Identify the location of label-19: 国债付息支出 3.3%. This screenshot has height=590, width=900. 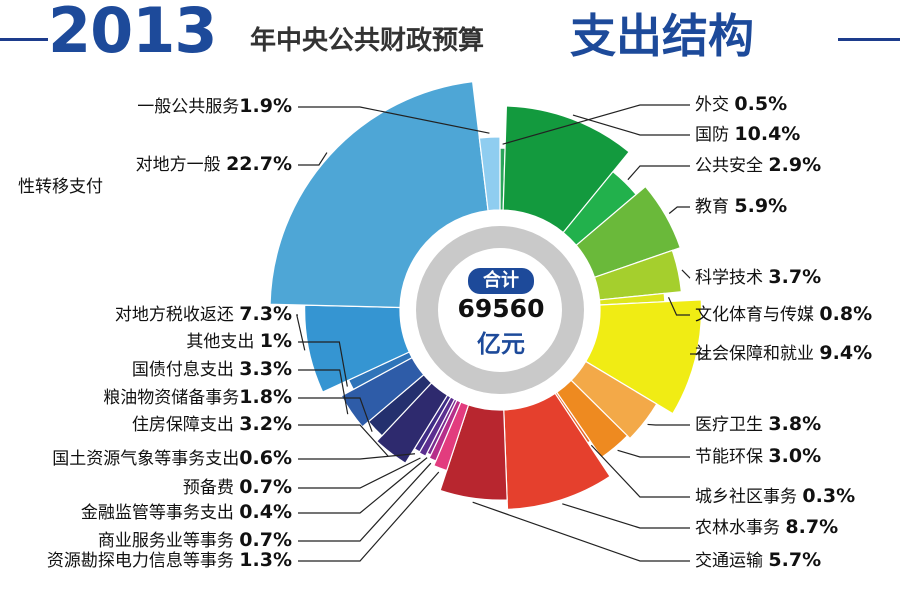
(212, 369).